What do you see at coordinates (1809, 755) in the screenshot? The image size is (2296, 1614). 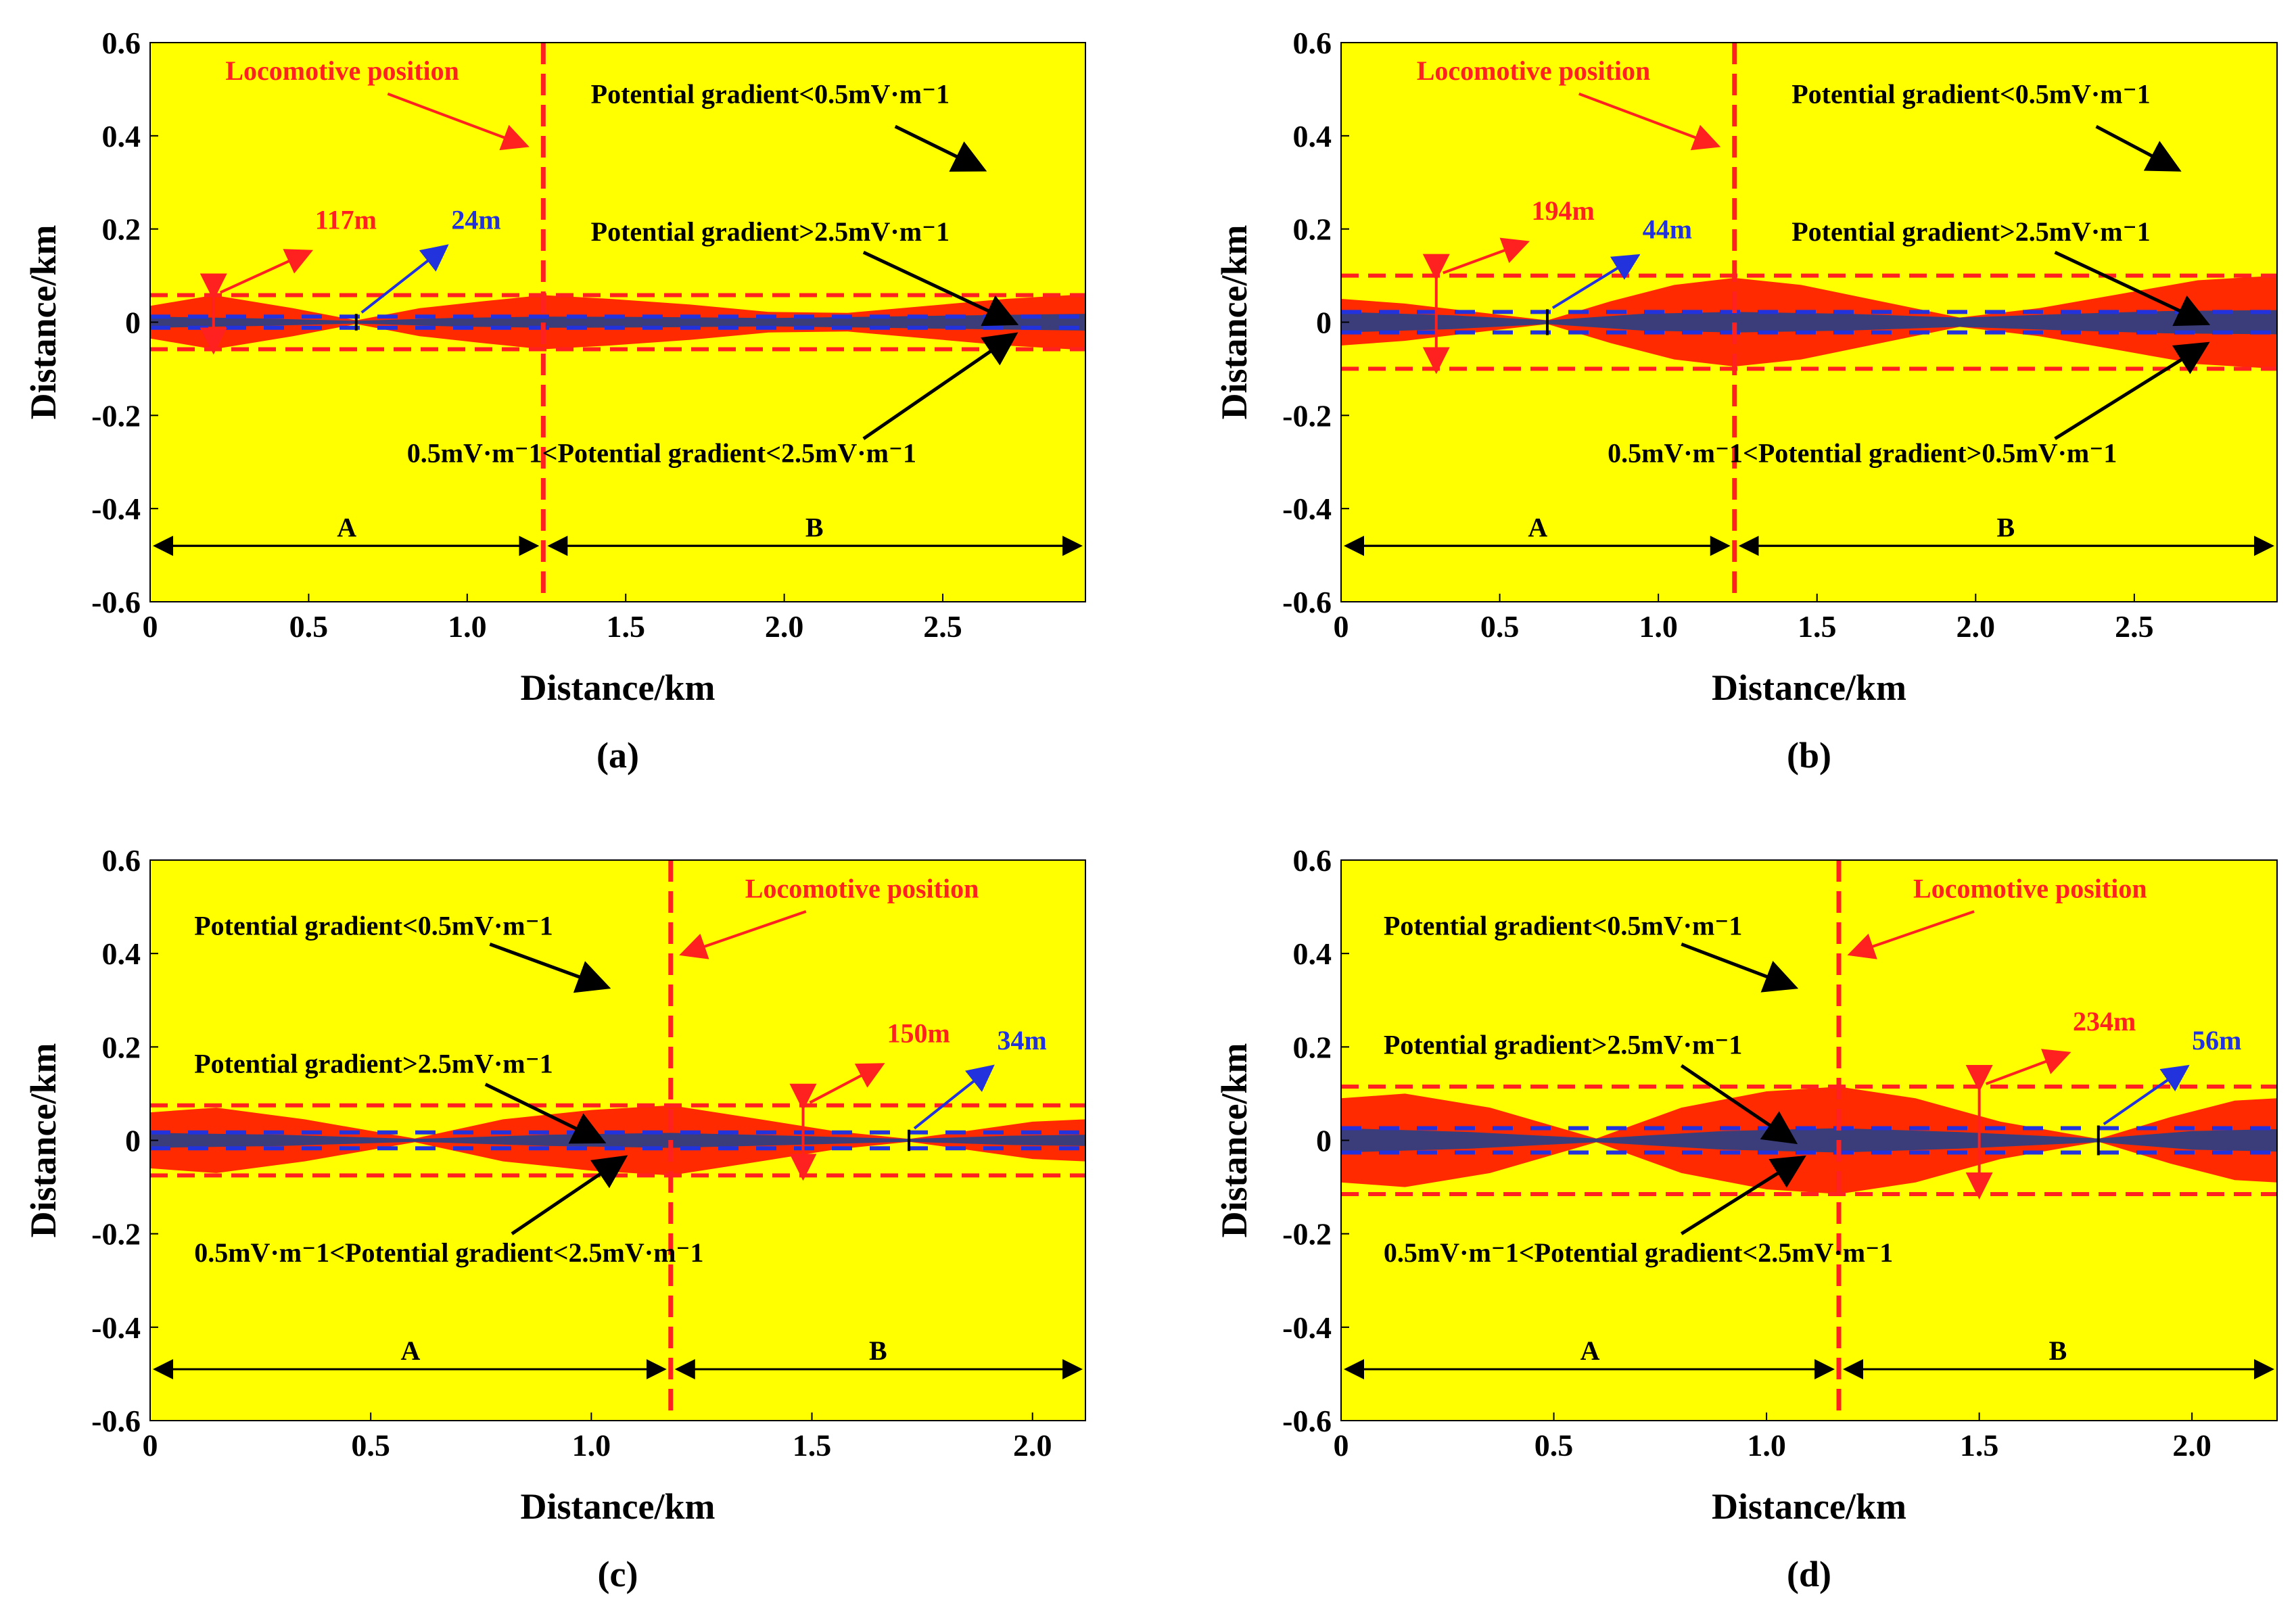 I see `panel-label: (b)` at bounding box center [1809, 755].